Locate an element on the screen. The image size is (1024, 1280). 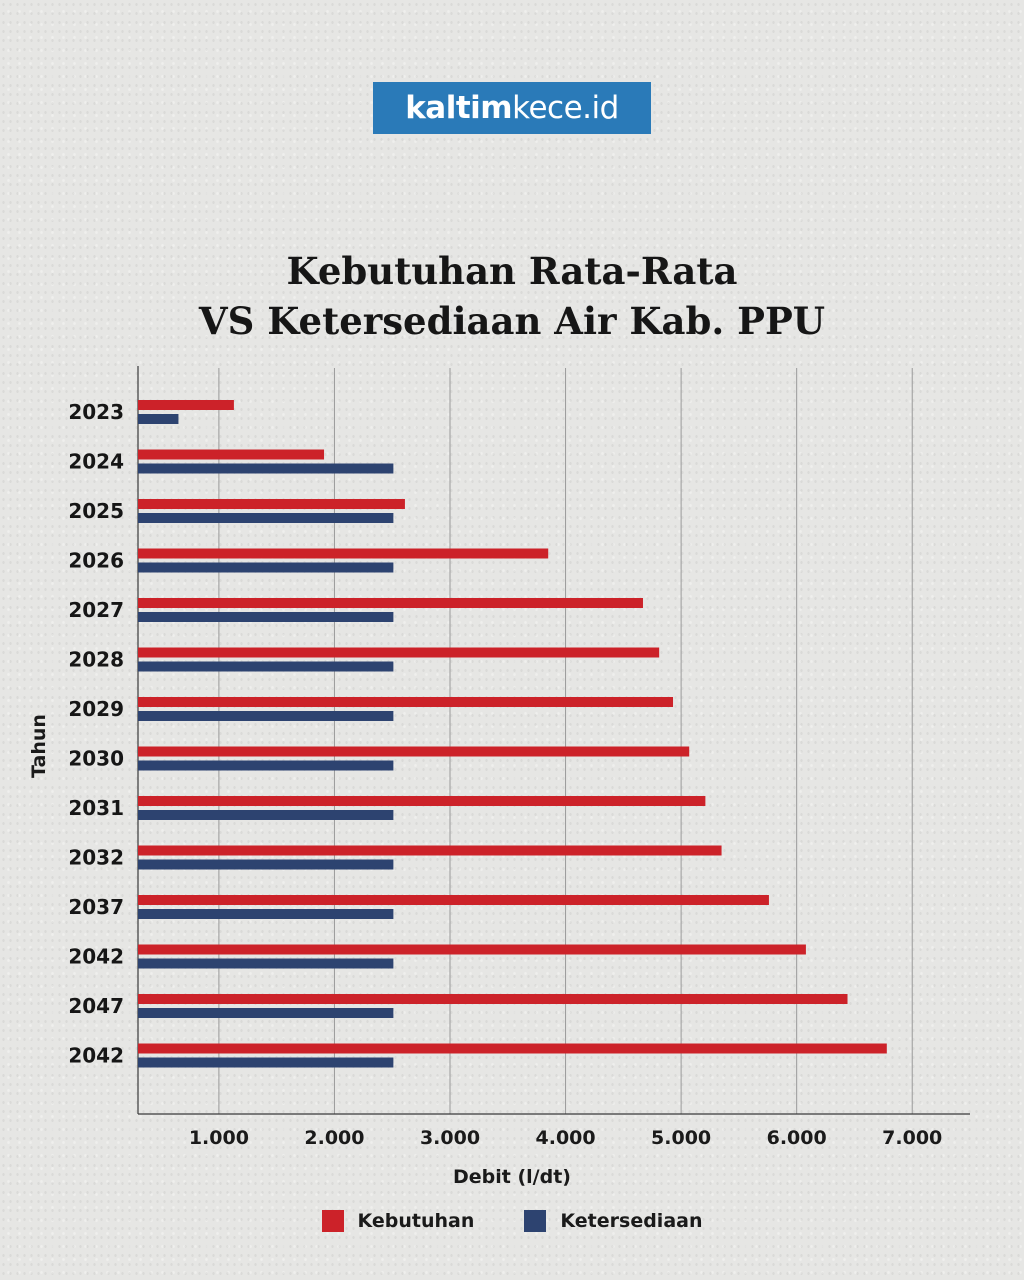
legend-label-kebutuhan: Kebutuhan is located at coordinates (416, 1221).